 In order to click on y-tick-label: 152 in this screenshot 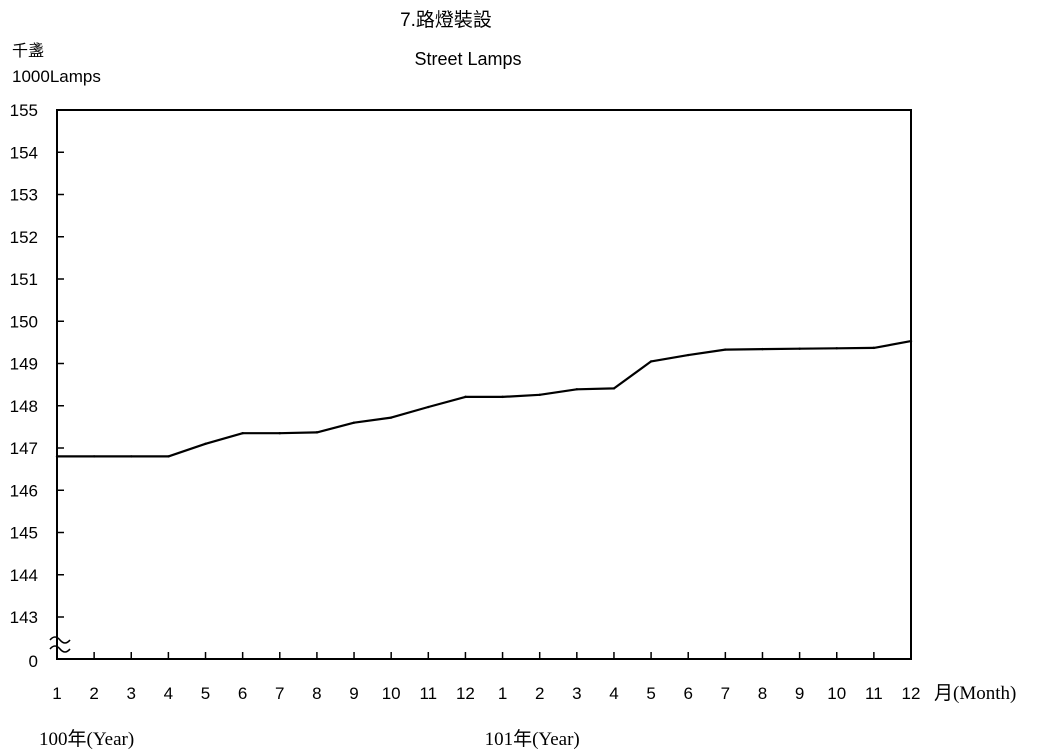, I will do `click(24, 237)`.